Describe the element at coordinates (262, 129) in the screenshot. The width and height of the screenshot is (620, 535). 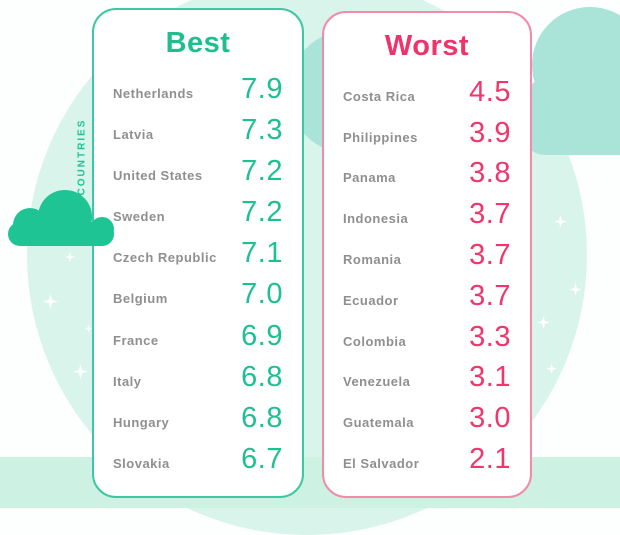
I see `score-value: 7.3` at that location.